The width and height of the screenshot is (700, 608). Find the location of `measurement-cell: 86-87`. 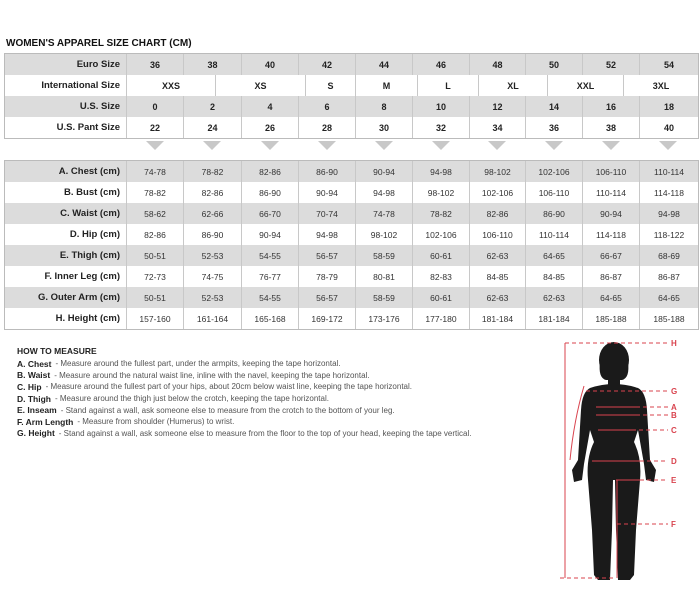

measurement-cell: 86-87 is located at coordinates (669, 276).